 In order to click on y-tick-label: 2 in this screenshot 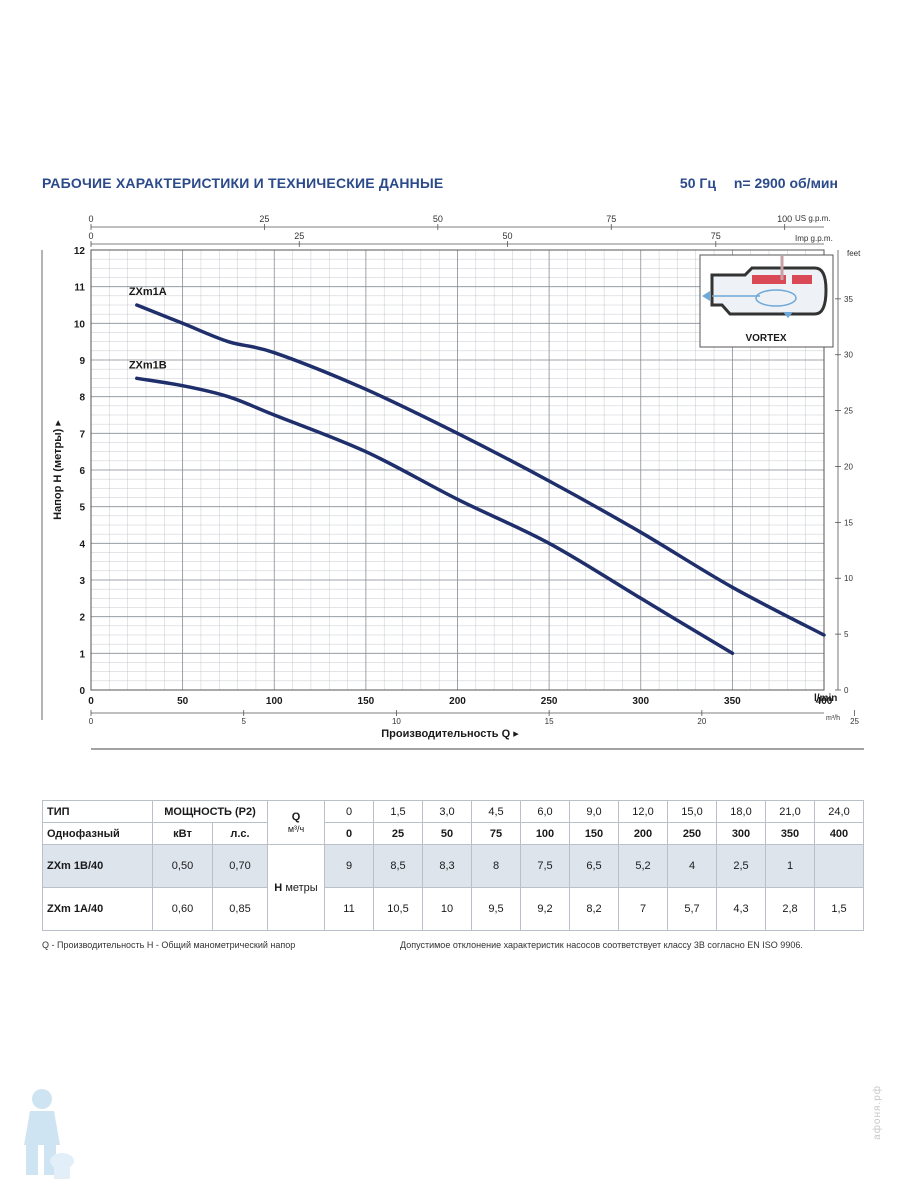, I will do `click(82, 618)`.